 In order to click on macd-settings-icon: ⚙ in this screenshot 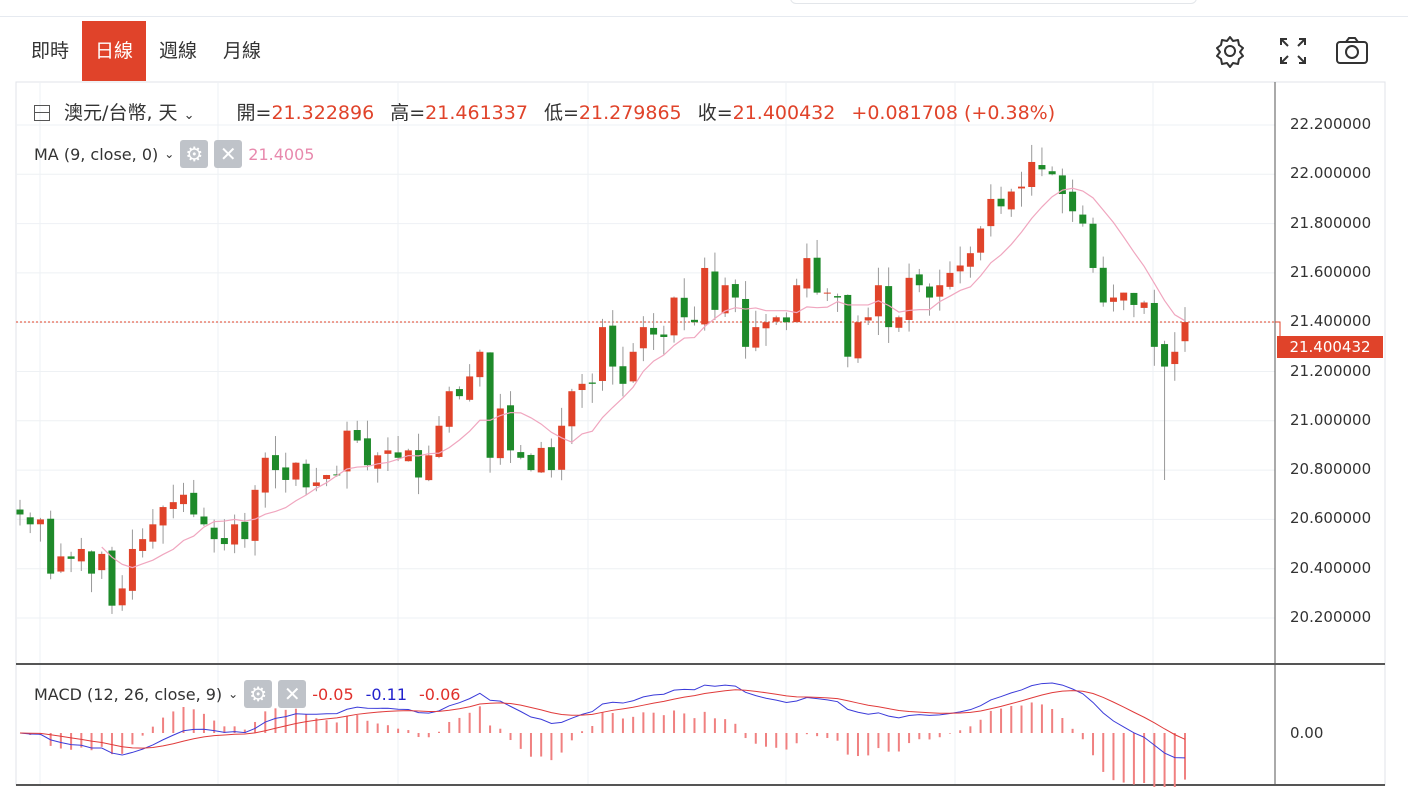, I will do `click(258, 694)`.